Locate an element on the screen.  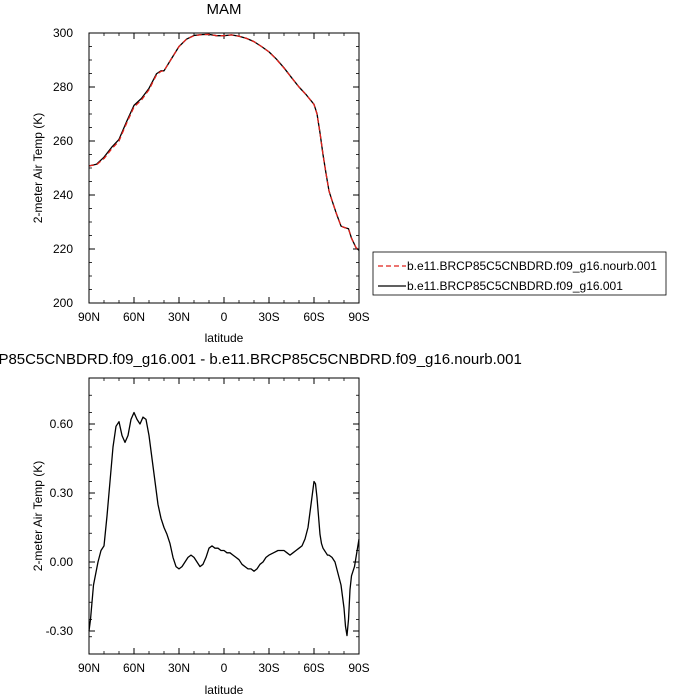
bottom-x-tick-label: 90N is located at coordinates (89, 668).